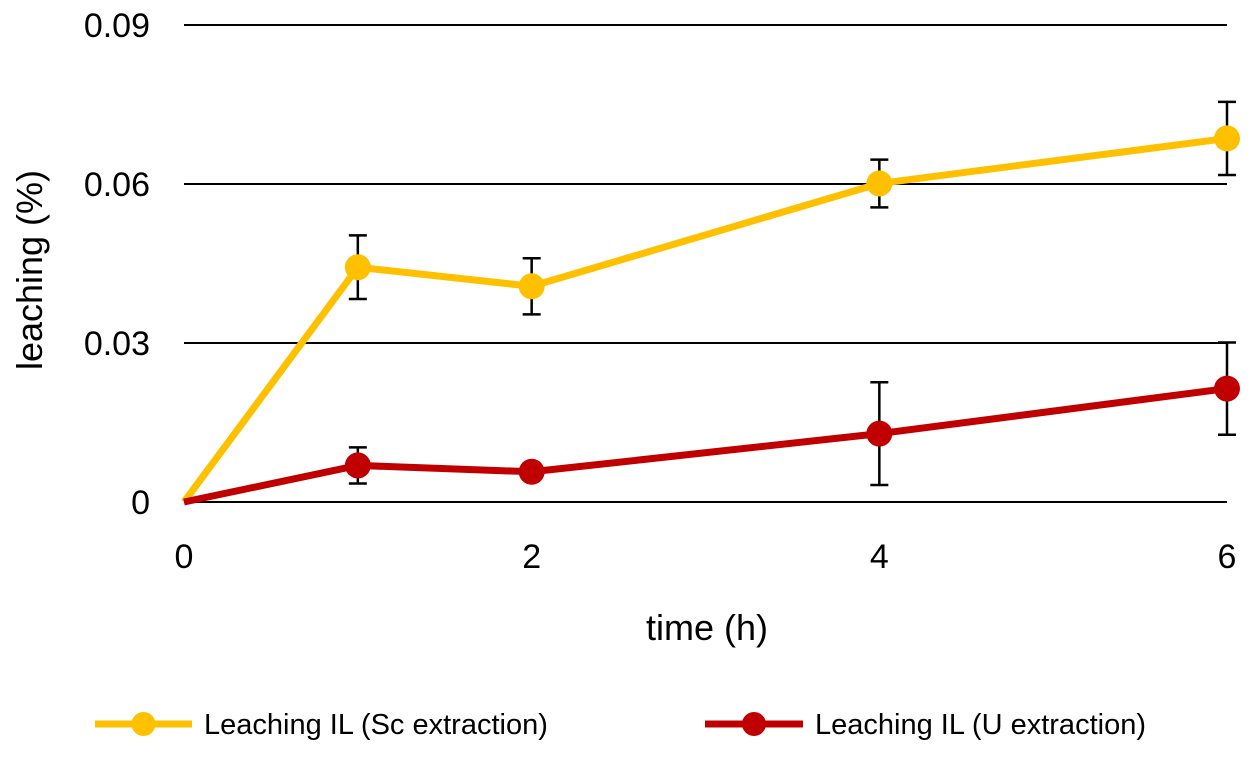  What do you see at coordinates (705, 445) in the screenshot?
I see `series-line` at bounding box center [705, 445].